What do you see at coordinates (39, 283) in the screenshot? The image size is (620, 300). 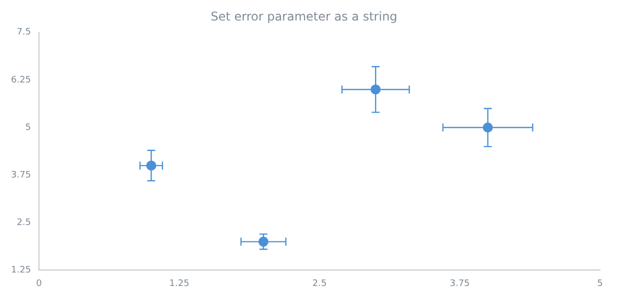 I see `x-tick-label: 0` at bounding box center [39, 283].